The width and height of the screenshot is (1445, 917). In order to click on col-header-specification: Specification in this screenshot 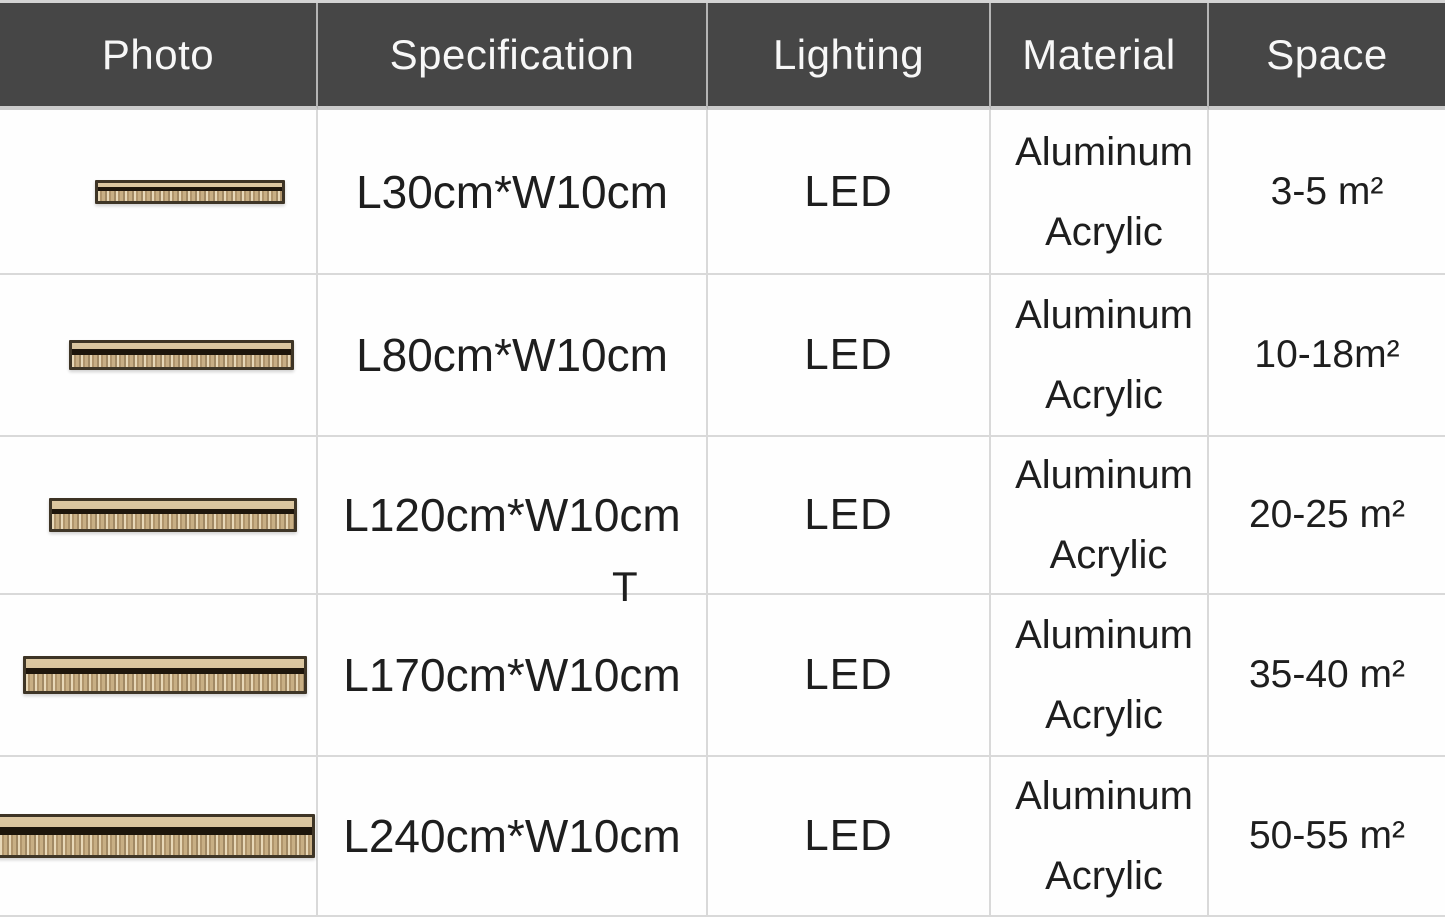, I will do `click(513, 56)`.